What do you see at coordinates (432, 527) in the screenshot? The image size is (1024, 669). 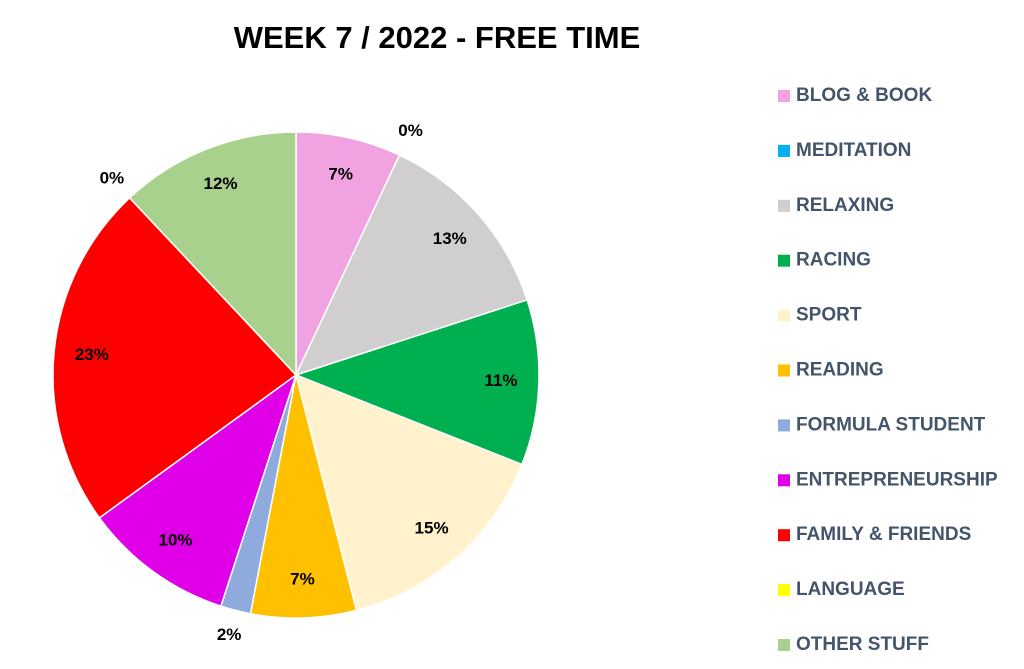 I see `value-label: 15%` at bounding box center [432, 527].